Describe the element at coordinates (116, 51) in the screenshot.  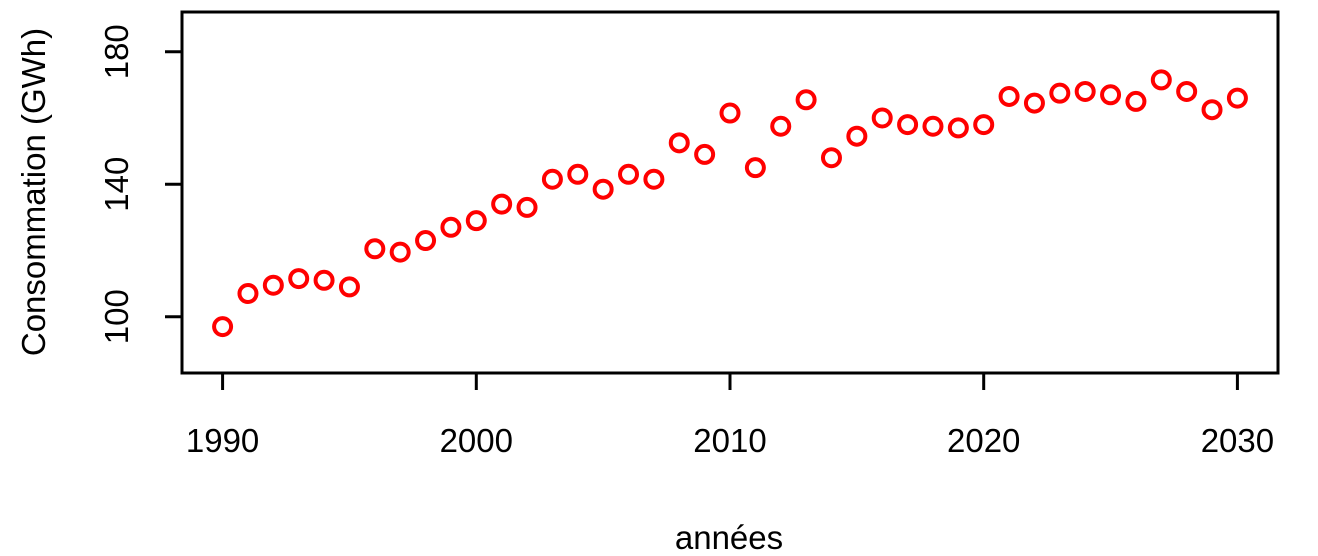
I see `y-tick-label: 180` at that location.